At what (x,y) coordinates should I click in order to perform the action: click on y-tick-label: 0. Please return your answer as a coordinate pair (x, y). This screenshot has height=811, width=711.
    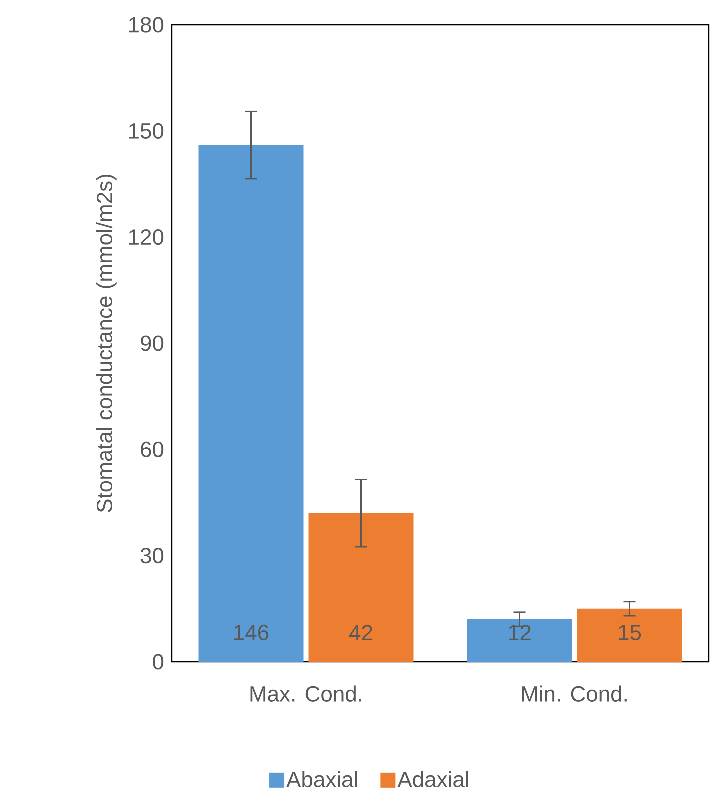
    Looking at the image, I should click on (158, 662).